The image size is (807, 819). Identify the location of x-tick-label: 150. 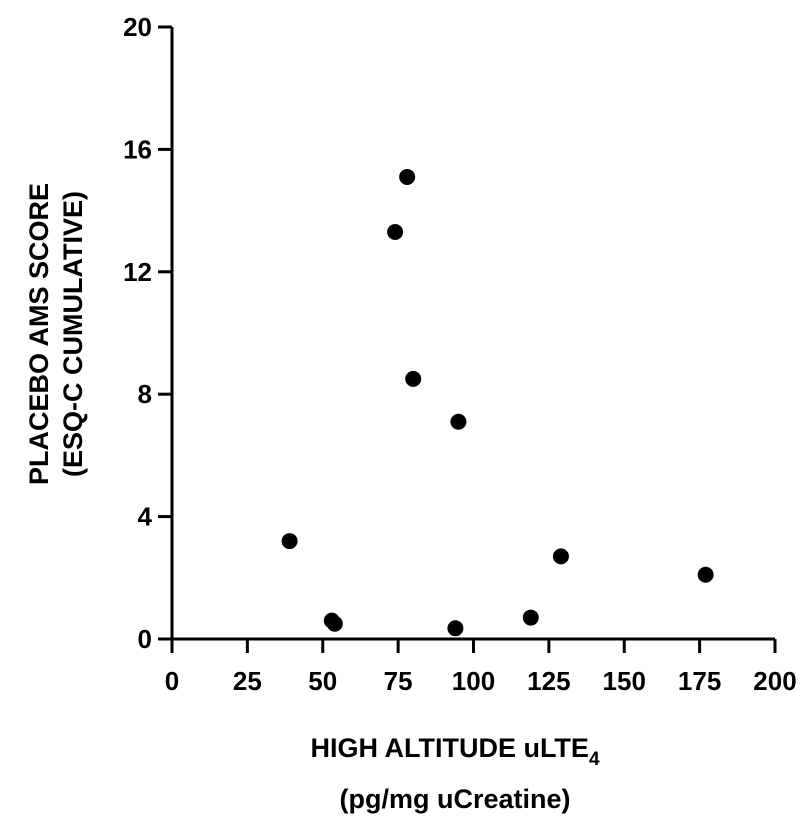
(624, 681).